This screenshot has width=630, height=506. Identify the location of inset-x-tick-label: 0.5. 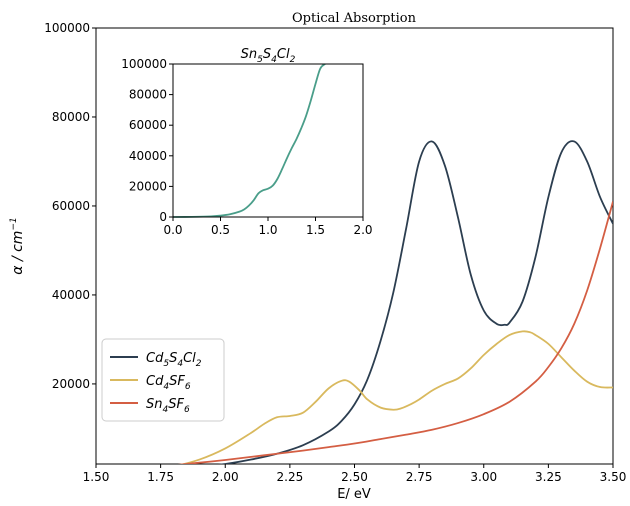
(220, 230).